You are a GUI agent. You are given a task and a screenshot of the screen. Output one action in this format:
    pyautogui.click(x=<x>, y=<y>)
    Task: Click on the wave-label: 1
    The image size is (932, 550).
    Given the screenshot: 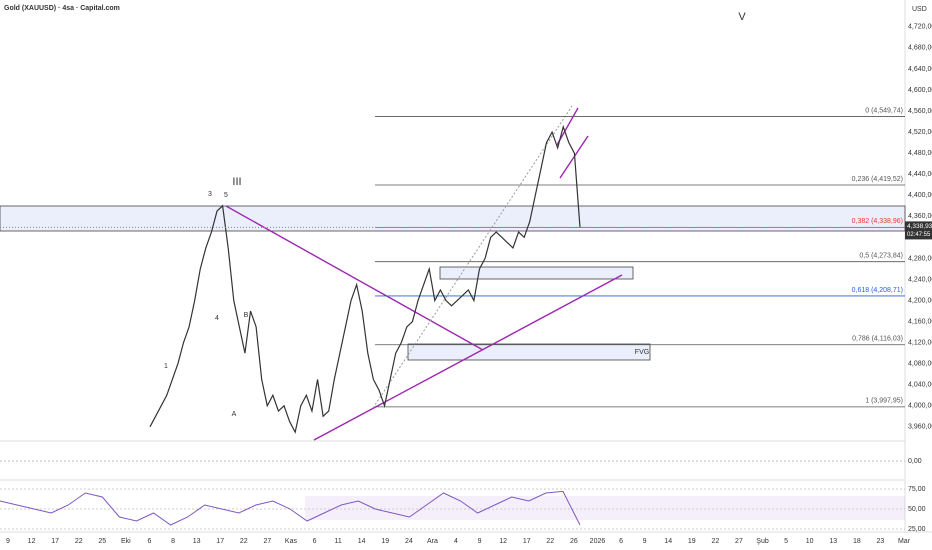 What is the action you would take?
    pyautogui.click(x=166, y=366)
    